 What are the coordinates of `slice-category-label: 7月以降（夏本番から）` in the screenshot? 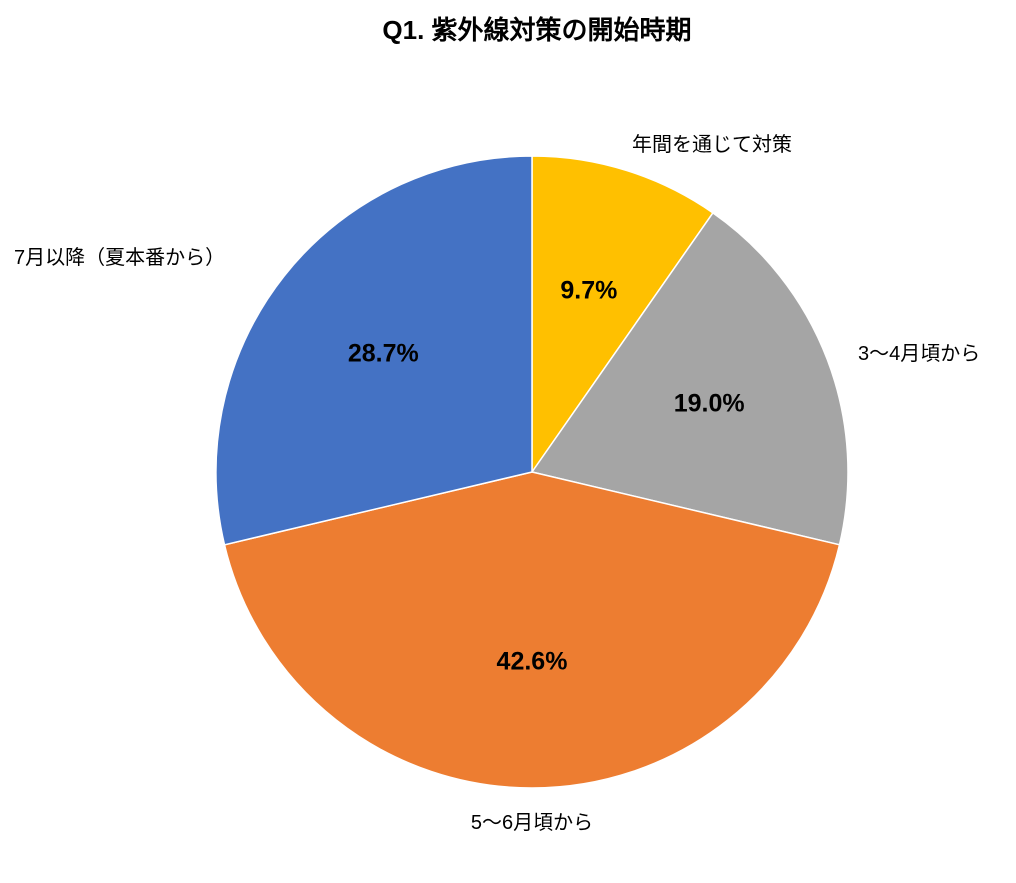 It's located at (120, 258).